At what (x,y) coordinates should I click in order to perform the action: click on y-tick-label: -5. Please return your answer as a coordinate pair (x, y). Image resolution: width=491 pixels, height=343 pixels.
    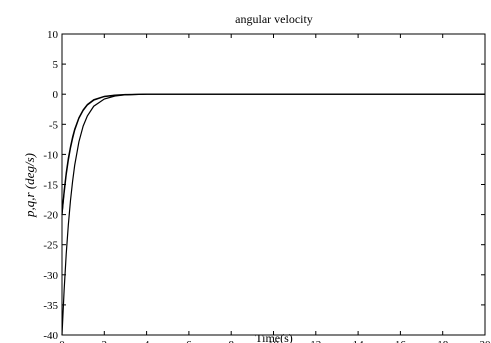
    Looking at the image, I should click on (54, 125).